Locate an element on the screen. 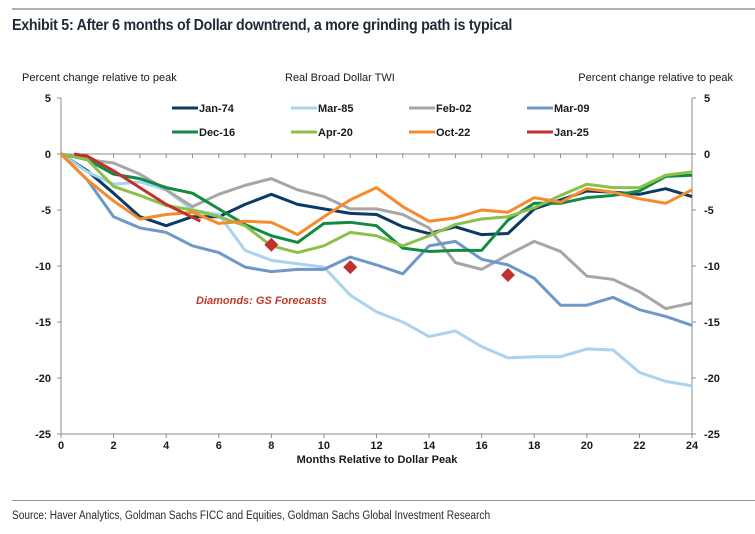 This screenshot has width=755, height=534. y-tick-label-right: -10 is located at coordinates (712, 267).